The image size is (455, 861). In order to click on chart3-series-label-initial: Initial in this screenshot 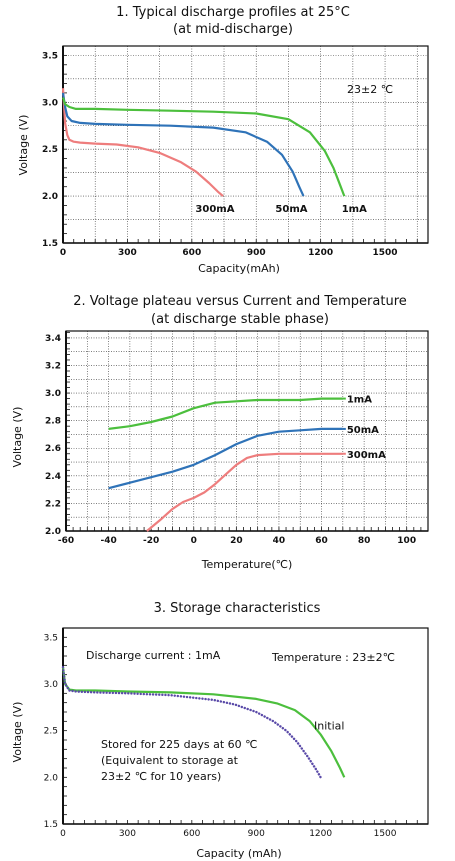, I will do `click(329, 725)`.